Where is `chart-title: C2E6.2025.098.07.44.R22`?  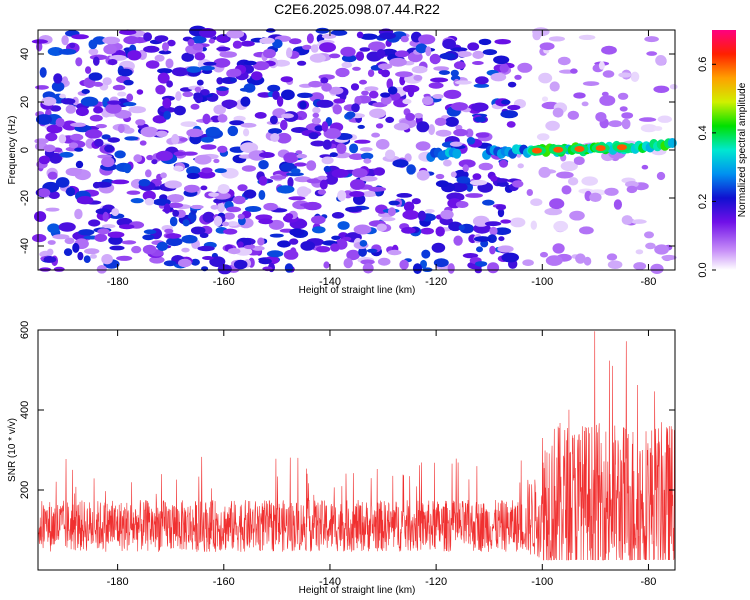 chart-title: C2E6.2025.098.07.44.R22 is located at coordinates (357, 9).